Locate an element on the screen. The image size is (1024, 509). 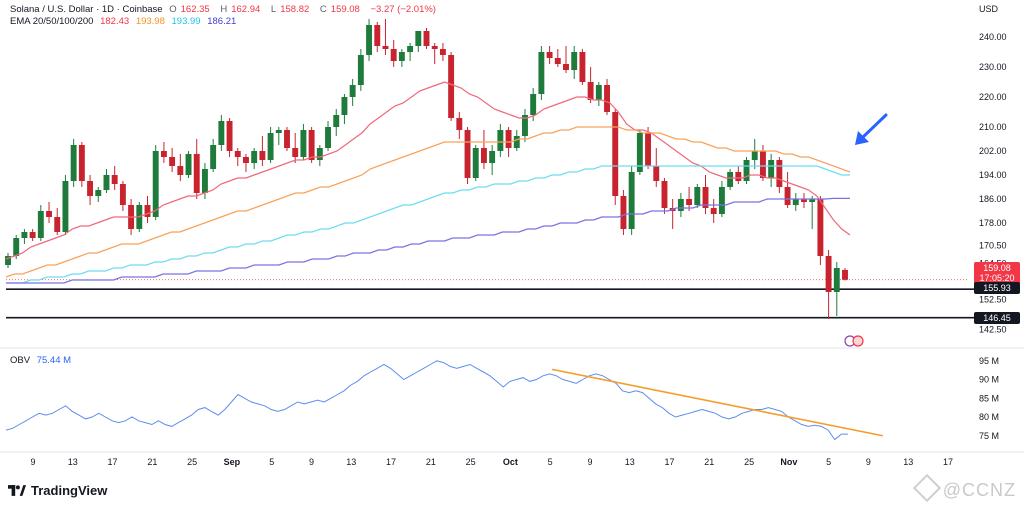
flag-icon is located at coordinates (858, 341).